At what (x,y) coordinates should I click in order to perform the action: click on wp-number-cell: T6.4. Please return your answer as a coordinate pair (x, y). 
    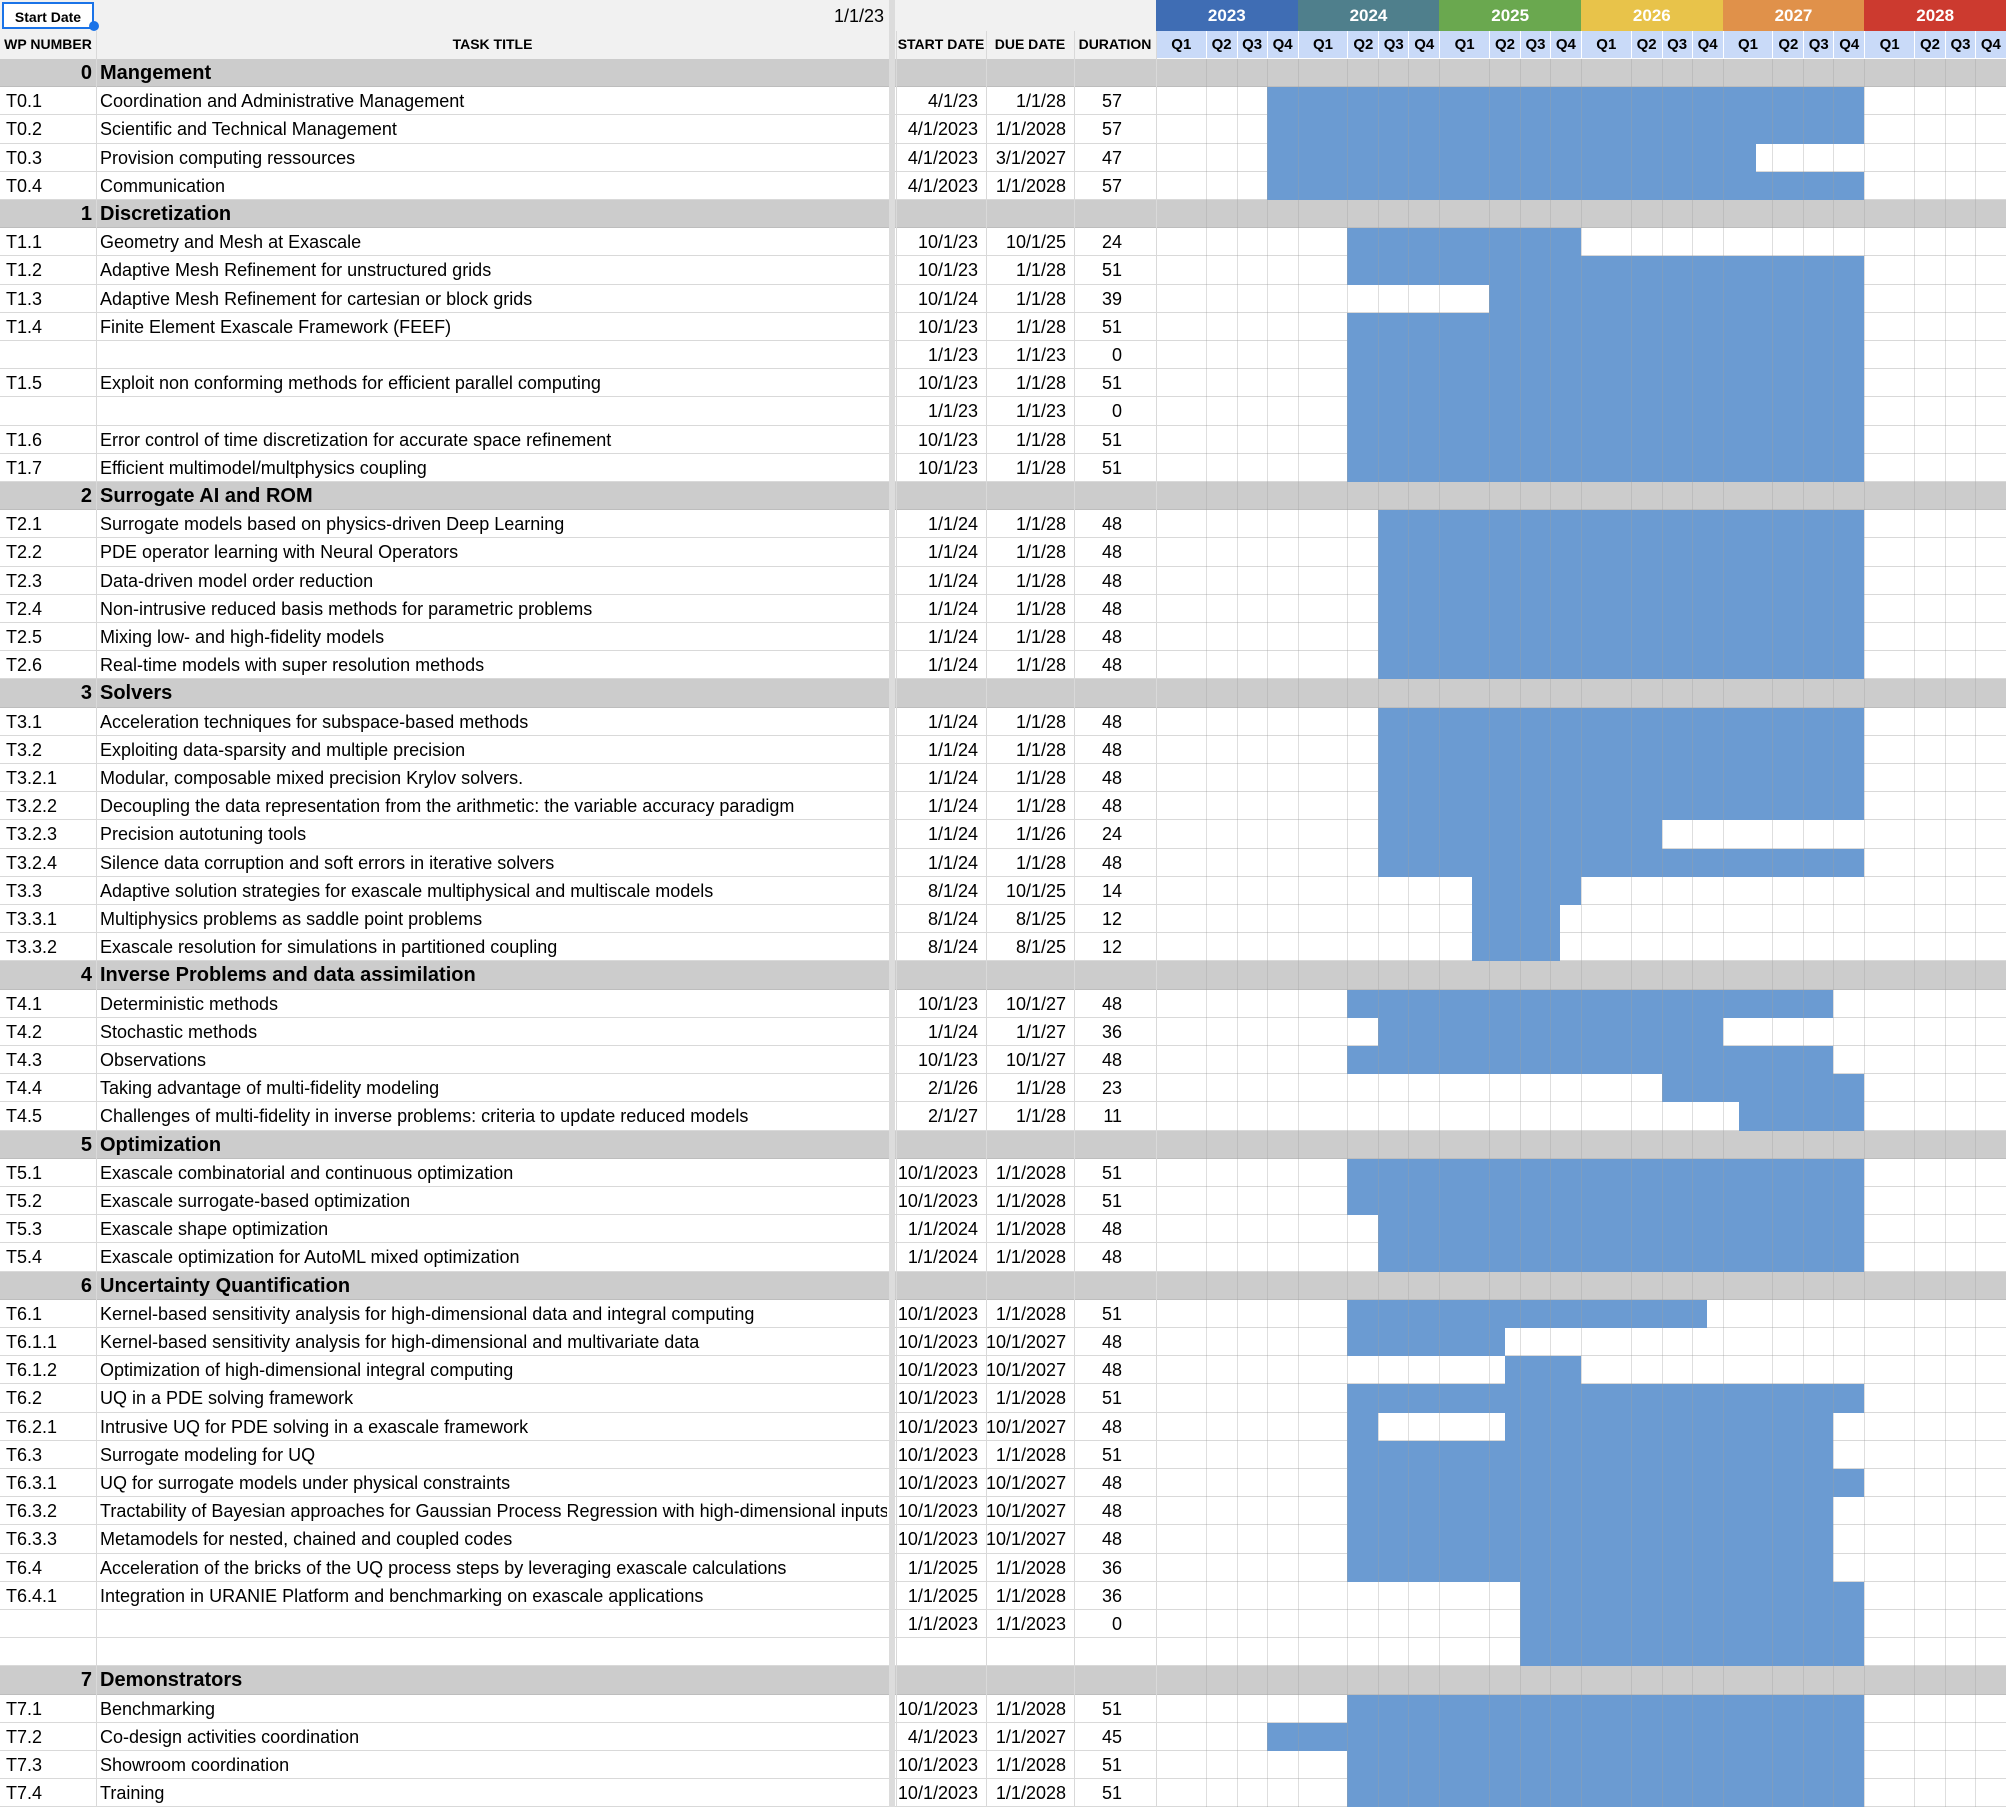
    Looking at the image, I should click on (24, 1567).